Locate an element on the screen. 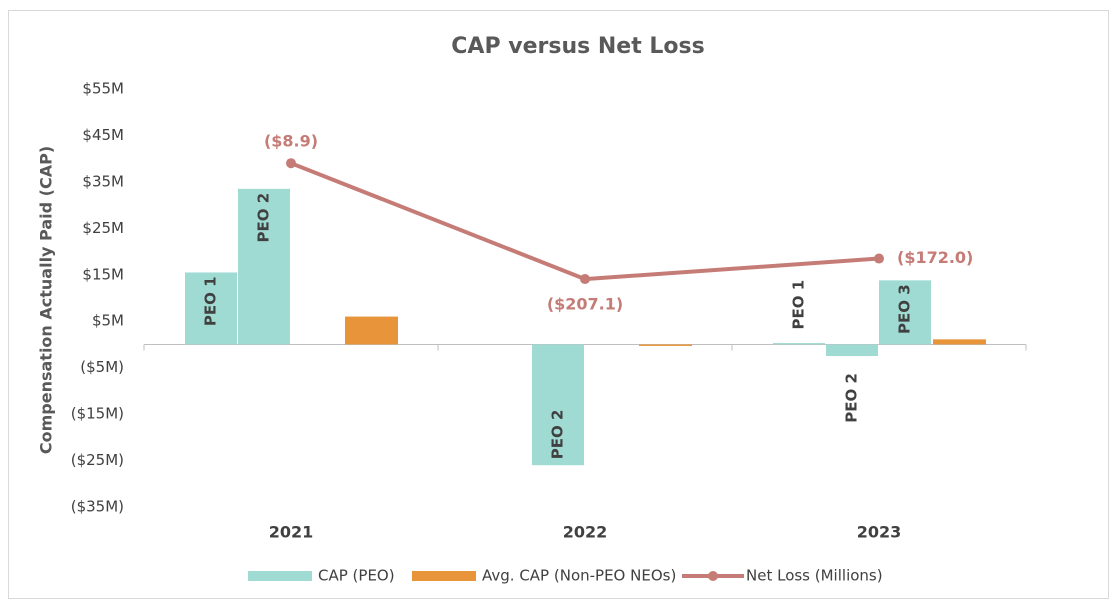 The image size is (1112, 601). chart-title: CAP versus Net Loss is located at coordinates (577, 46).